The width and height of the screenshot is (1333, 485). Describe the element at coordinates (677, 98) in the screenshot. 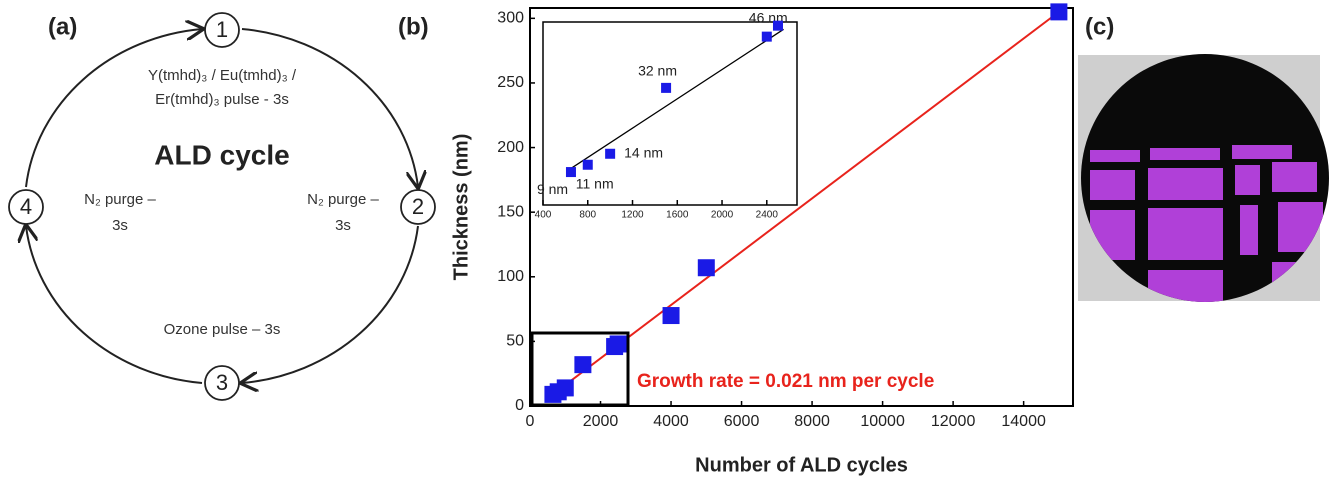

I see `fit-line` at that location.